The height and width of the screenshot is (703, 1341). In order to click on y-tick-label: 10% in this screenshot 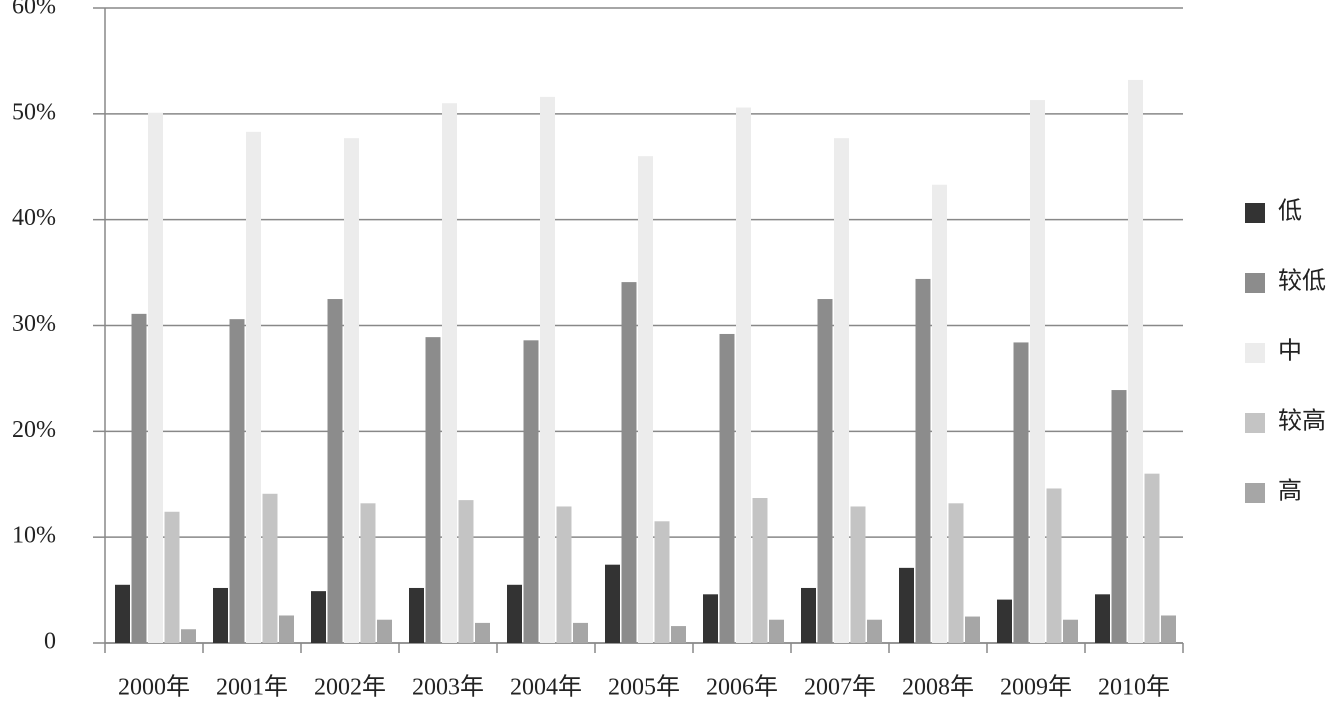, I will do `click(34, 536)`.